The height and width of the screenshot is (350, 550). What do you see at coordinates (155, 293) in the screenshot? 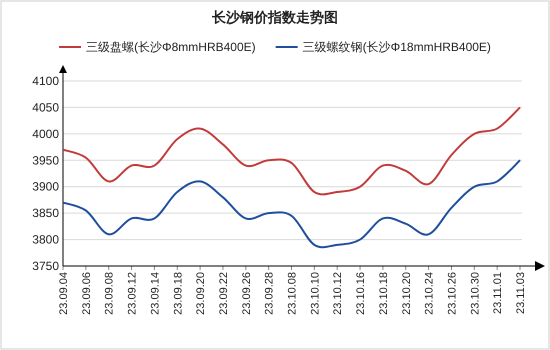
I see `x-tick-label: 23.09.14` at bounding box center [155, 293].